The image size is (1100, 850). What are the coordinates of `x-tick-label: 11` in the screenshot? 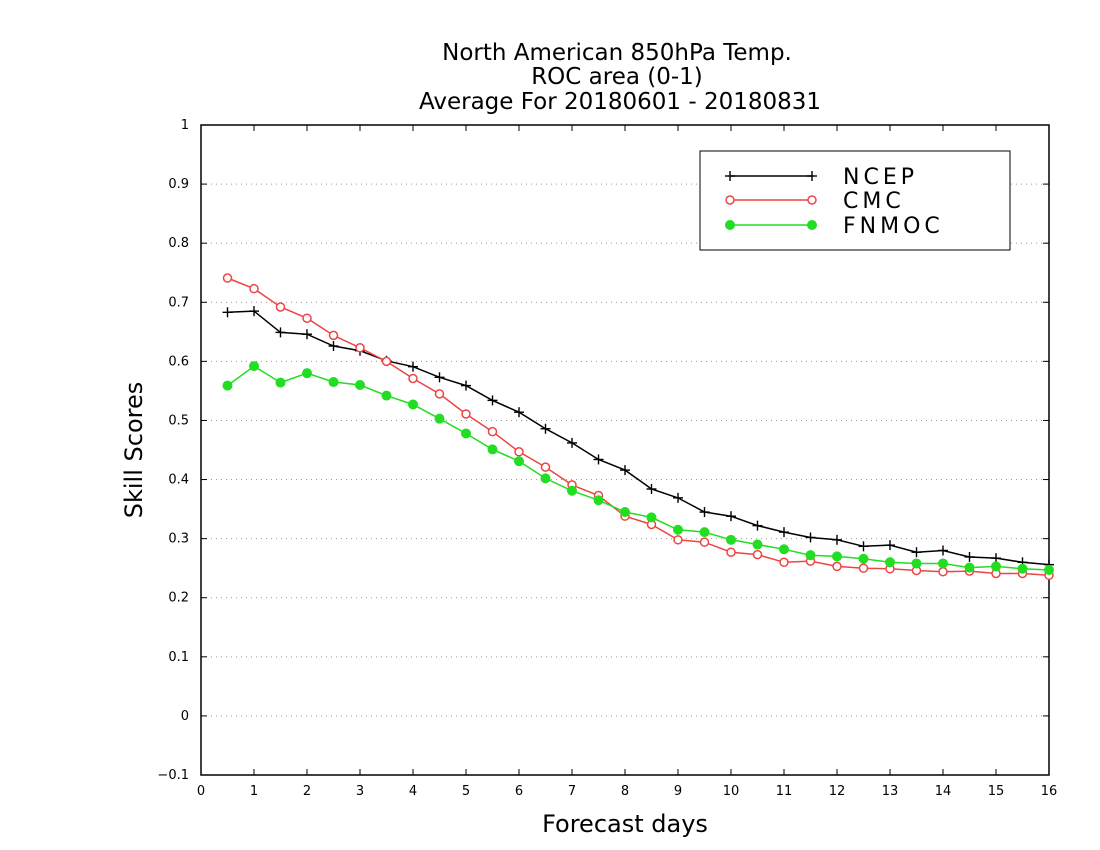 It's located at (784, 791).